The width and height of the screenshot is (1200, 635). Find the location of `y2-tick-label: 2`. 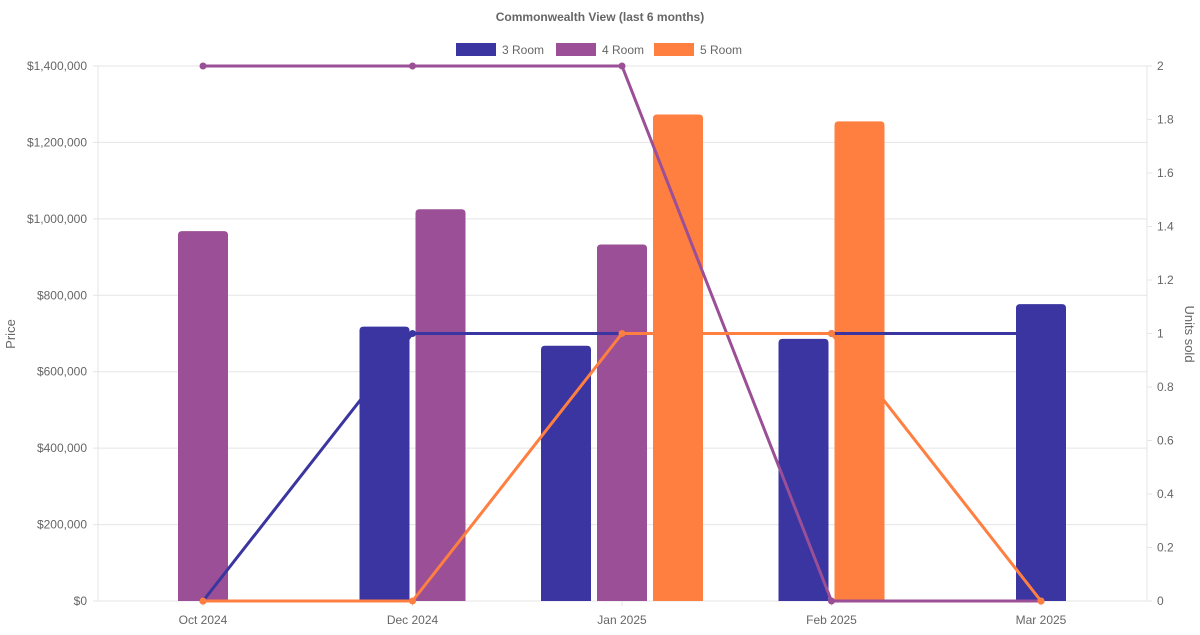

y2-tick-label: 2 is located at coordinates (1160, 66).